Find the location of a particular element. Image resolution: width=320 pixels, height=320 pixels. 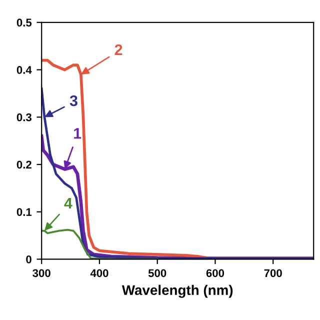

x-axis-title: Wavelength (nm) is located at coordinates (177, 291).